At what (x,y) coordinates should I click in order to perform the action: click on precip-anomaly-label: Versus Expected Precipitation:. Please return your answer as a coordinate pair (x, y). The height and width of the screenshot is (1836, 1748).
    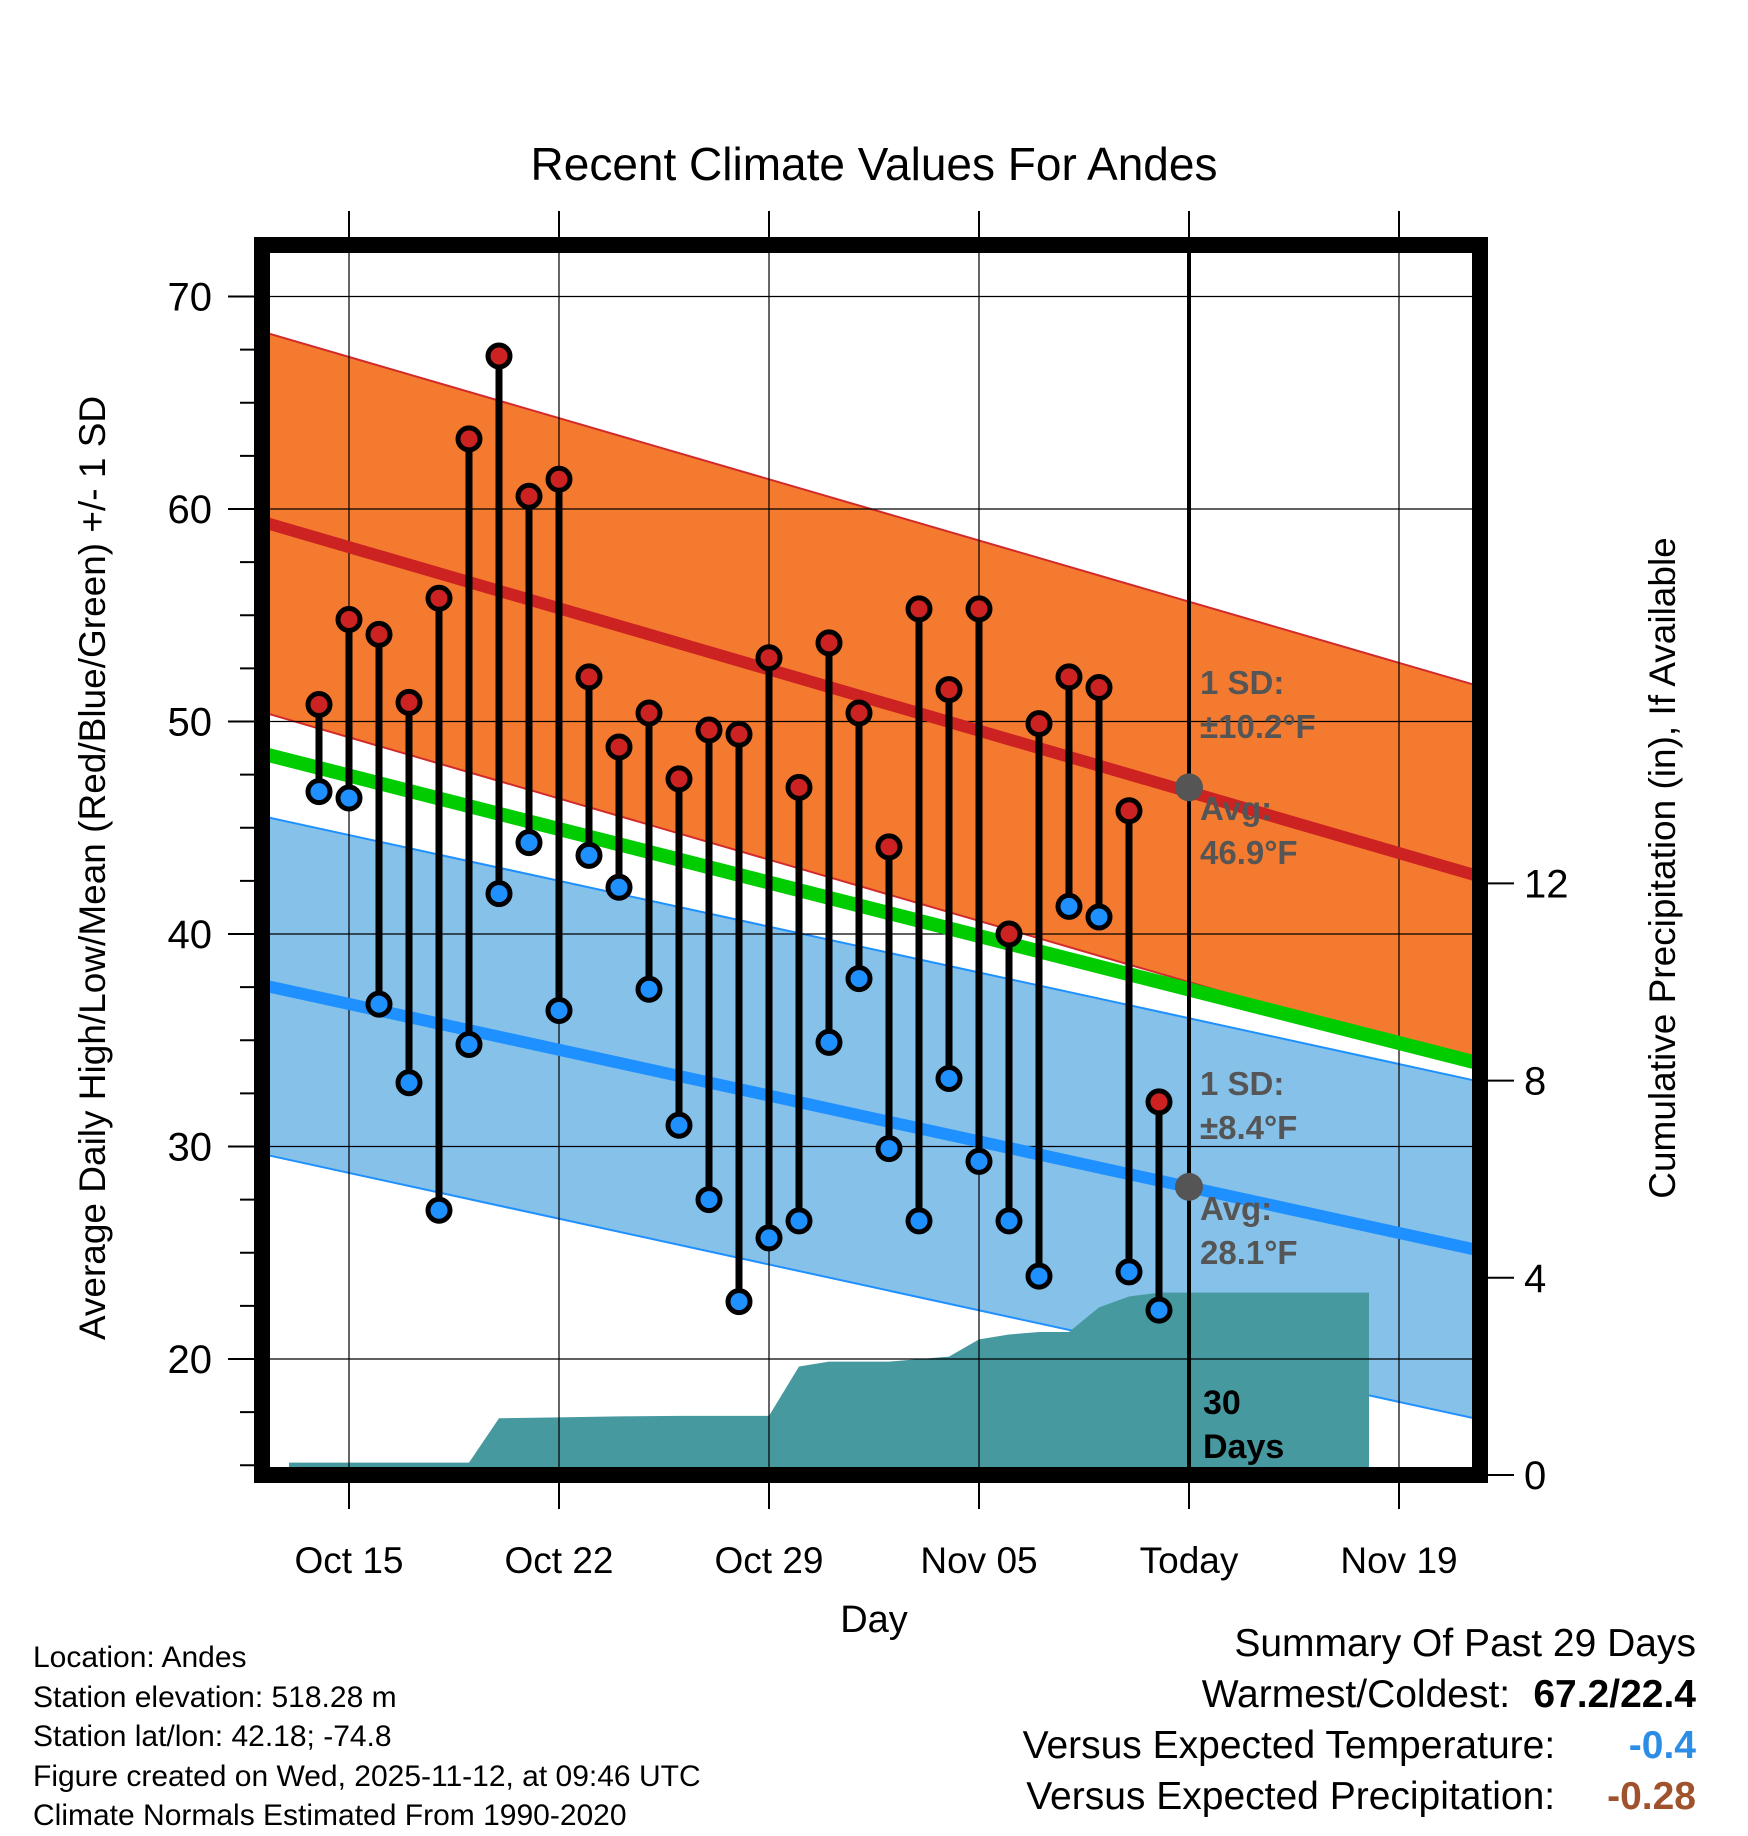
    Looking at the image, I should click on (1291, 1796).